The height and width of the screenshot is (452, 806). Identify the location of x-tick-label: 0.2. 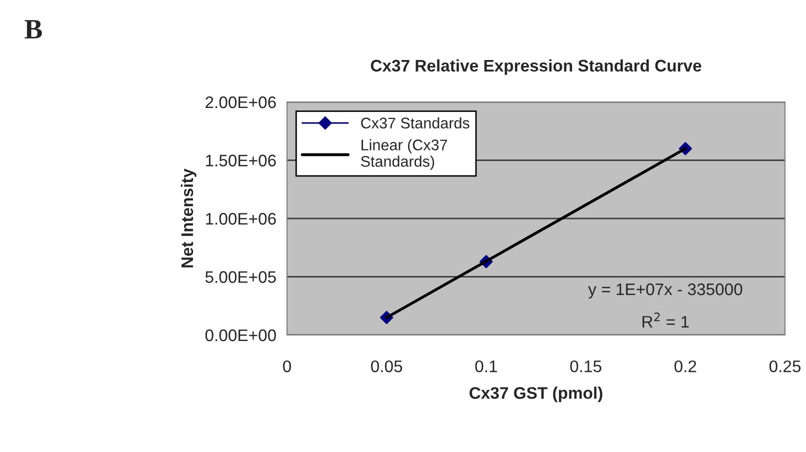
(685, 366).